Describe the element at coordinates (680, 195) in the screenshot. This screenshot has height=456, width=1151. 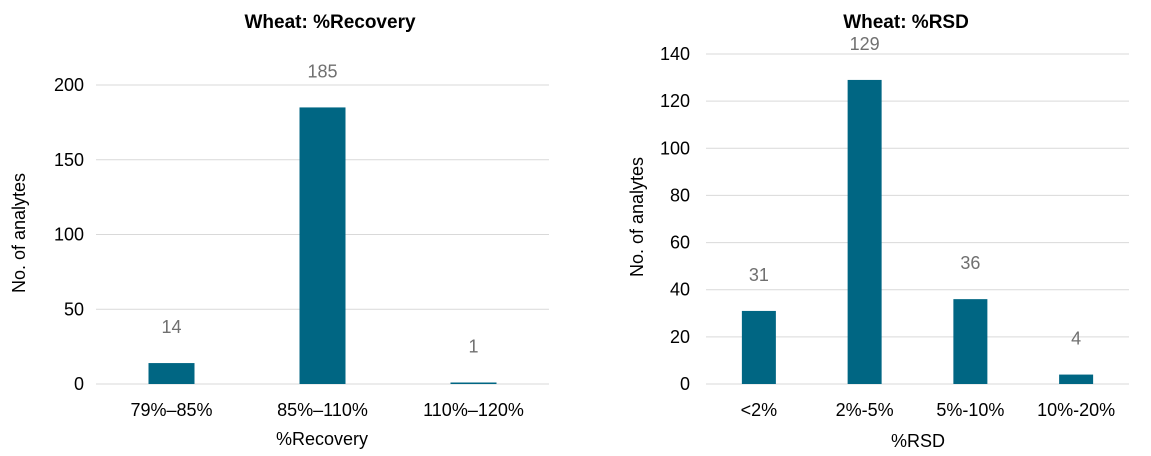
I see `y-tick-label: 80` at that location.